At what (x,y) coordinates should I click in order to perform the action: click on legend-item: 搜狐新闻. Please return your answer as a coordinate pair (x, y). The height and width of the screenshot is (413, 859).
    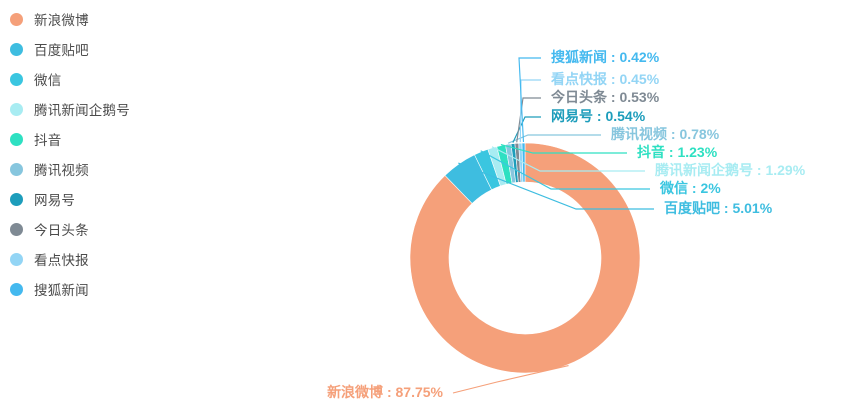
    Looking at the image, I should click on (103, 289).